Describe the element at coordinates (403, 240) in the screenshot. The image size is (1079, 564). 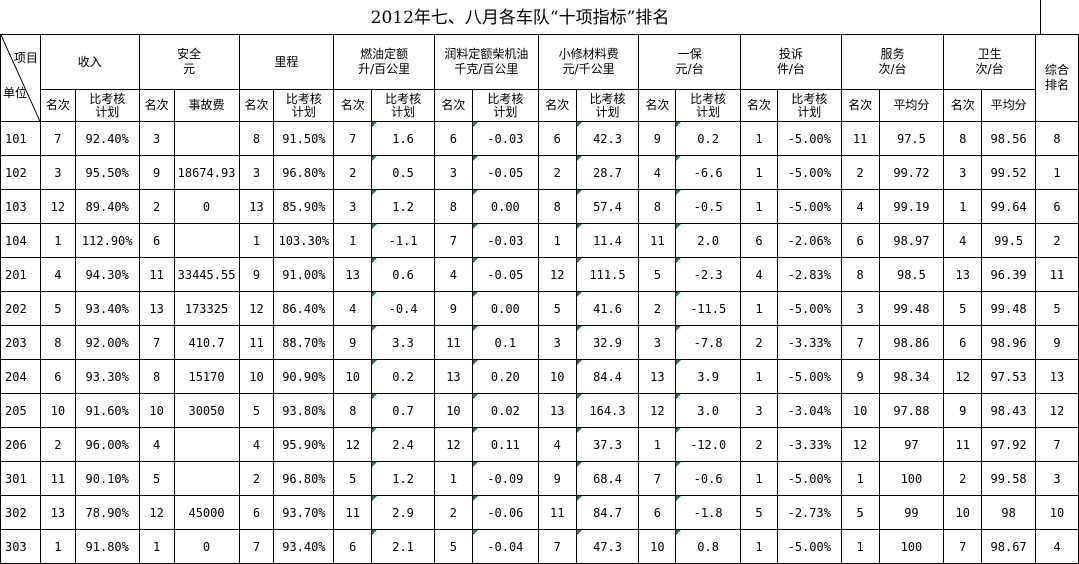
I see `table-cell: -1.1` at that location.